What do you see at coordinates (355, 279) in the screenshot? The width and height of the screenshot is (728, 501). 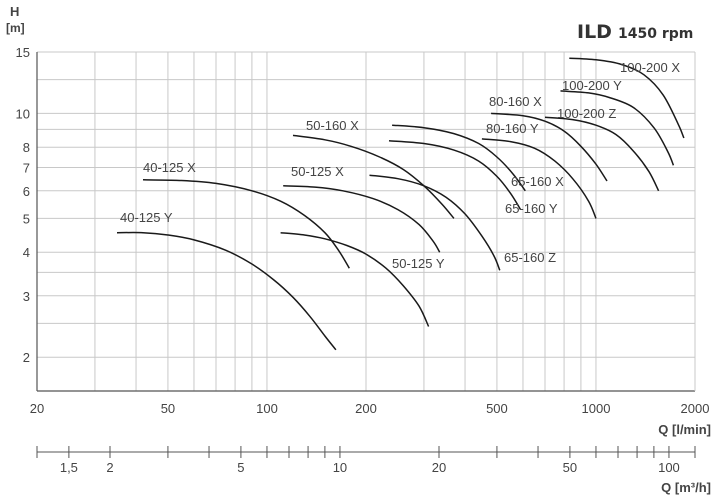 I see `curve-50-125-y` at bounding box center [355, 279].